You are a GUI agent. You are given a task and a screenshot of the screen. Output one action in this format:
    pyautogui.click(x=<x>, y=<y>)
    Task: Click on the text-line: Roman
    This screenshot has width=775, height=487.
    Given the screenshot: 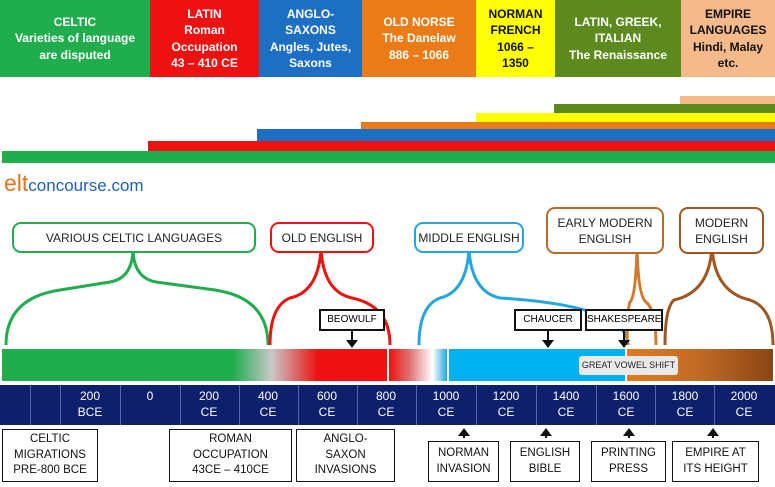 What is the action you would take?
    pyautogui.click(x=204, y=30)
    